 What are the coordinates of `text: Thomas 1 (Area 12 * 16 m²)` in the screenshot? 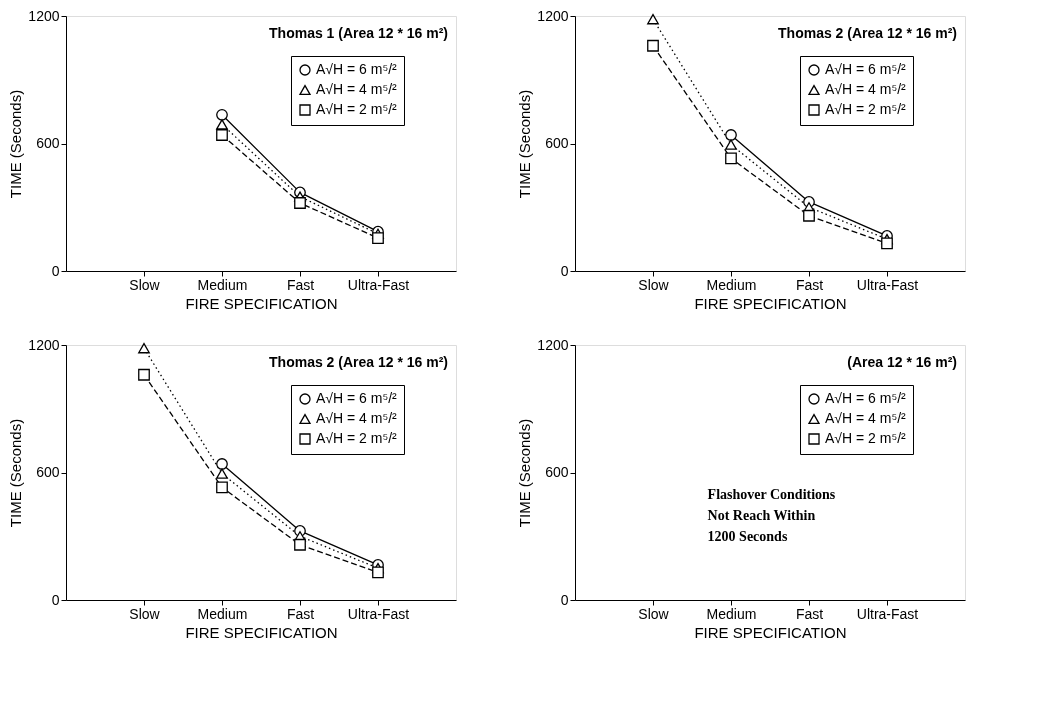 It's located at (358, 33).